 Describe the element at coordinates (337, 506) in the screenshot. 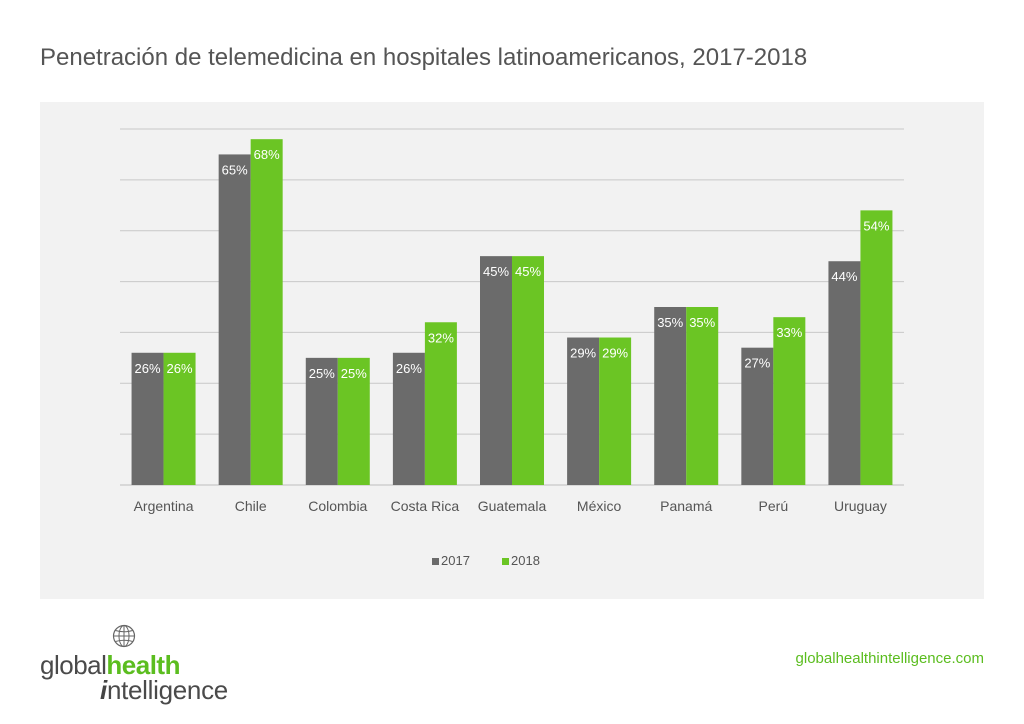

I see `x-tick-label: Colombia` at that location.